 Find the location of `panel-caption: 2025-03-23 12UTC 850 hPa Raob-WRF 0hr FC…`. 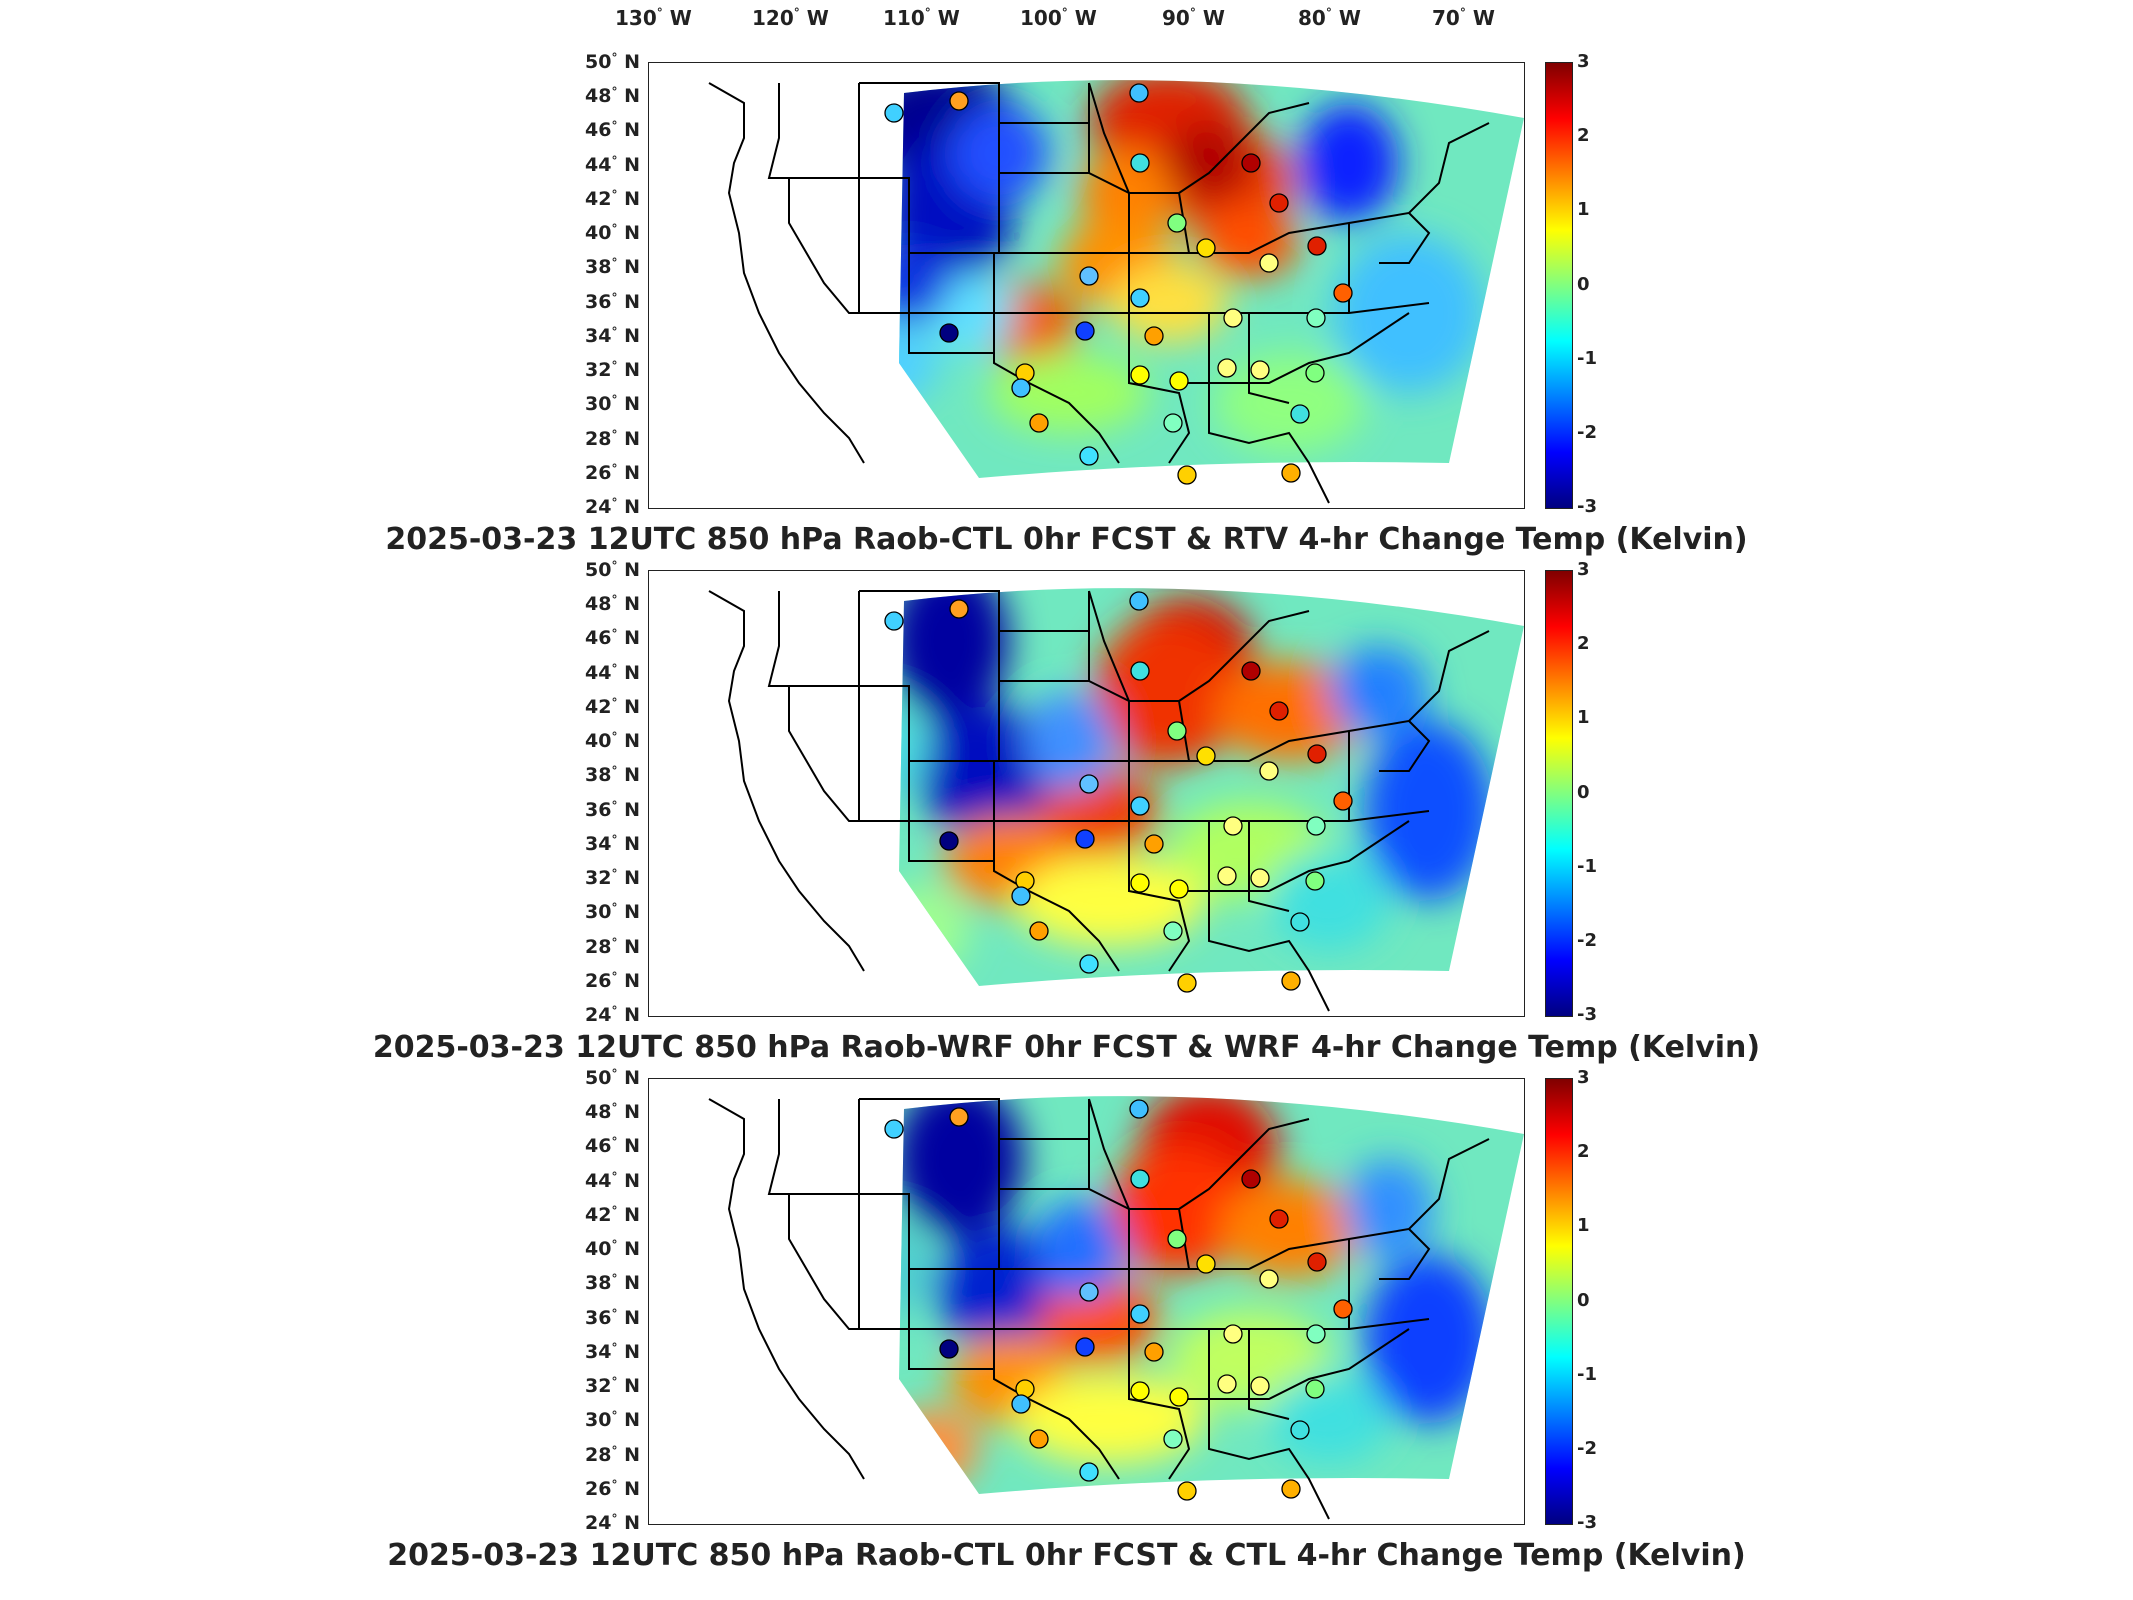

panel-caption: 2025-03-23 12UTC 850 hPa Raob-WRF 0hr FC… is located at coordinates (1066, 1047).